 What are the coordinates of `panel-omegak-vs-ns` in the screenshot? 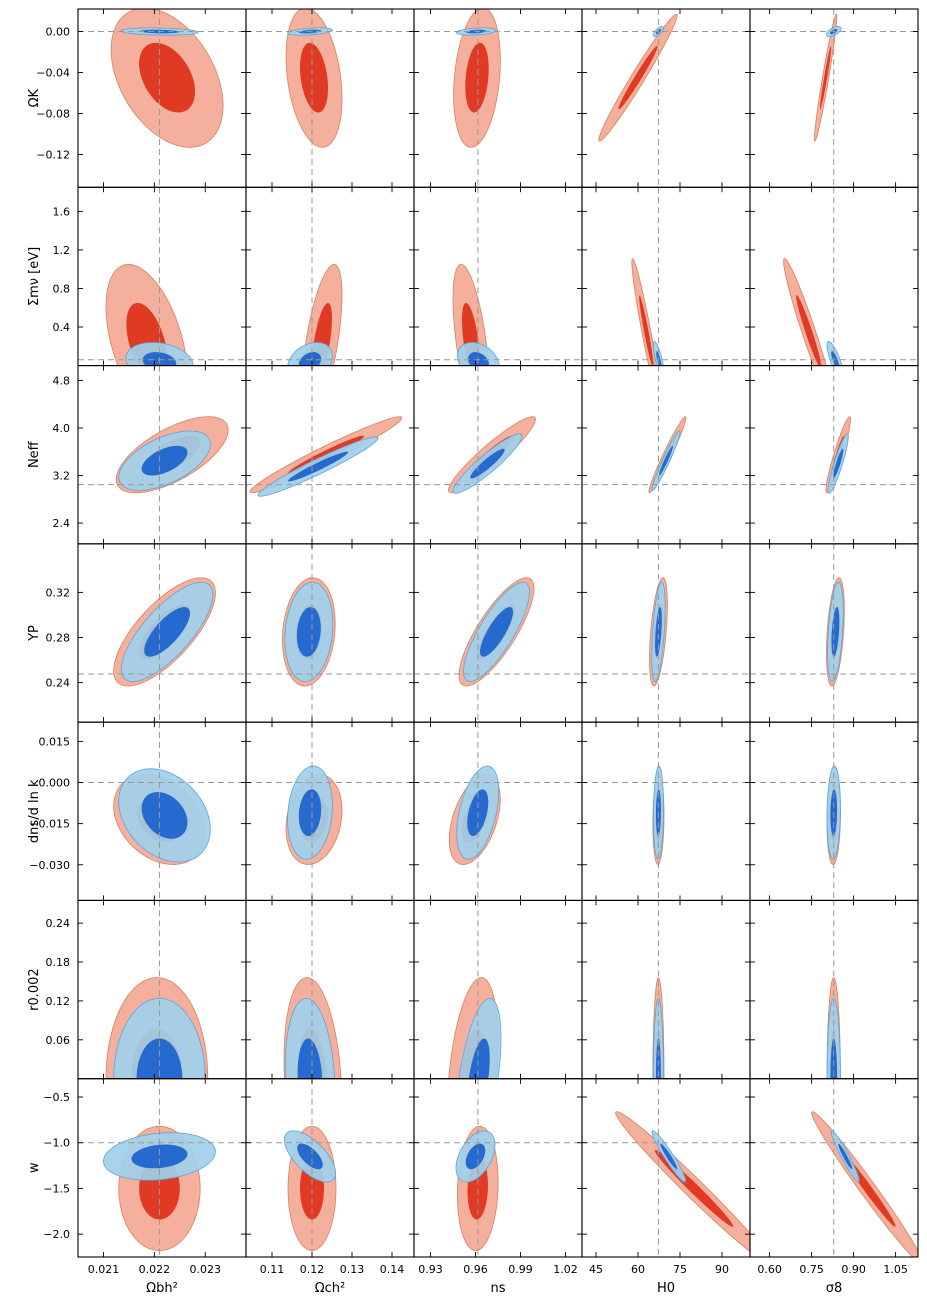 It's located at (498, 98).